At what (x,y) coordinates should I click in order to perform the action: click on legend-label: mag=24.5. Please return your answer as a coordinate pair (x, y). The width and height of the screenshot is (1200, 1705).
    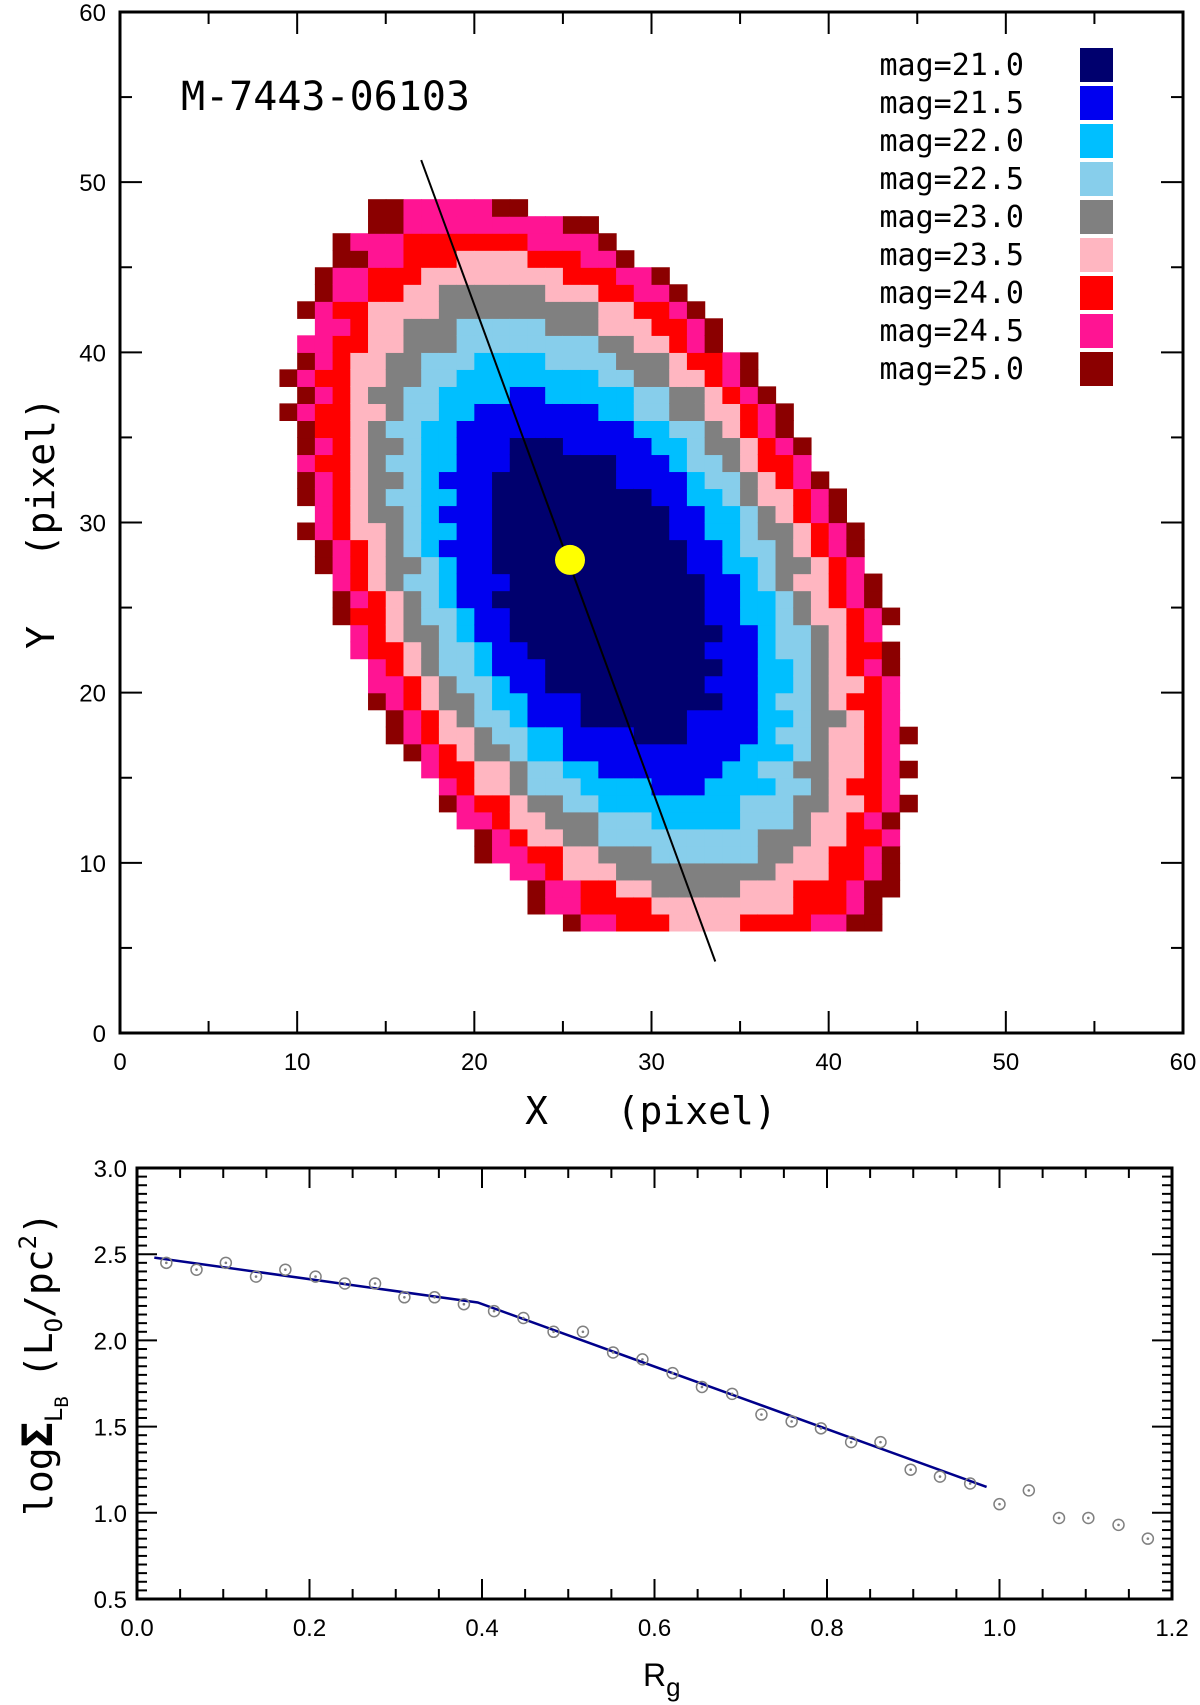
    Looking at the image, I should click on (952, 331).